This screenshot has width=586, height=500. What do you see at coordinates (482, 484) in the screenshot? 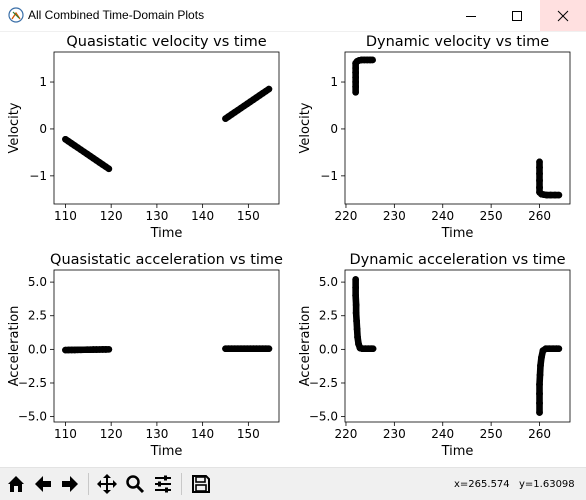
I see `x-coordinate-readout: x=265.574` at bounding box center [482, 484].